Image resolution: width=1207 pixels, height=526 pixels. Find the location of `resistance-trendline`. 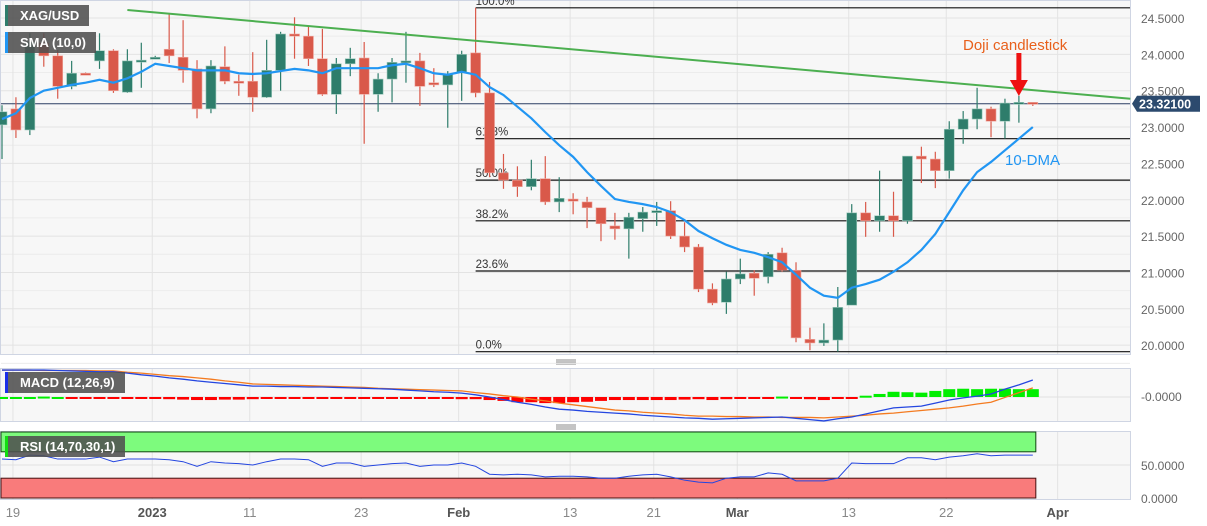

resistance-trendline is located at coordinates (629, 54).